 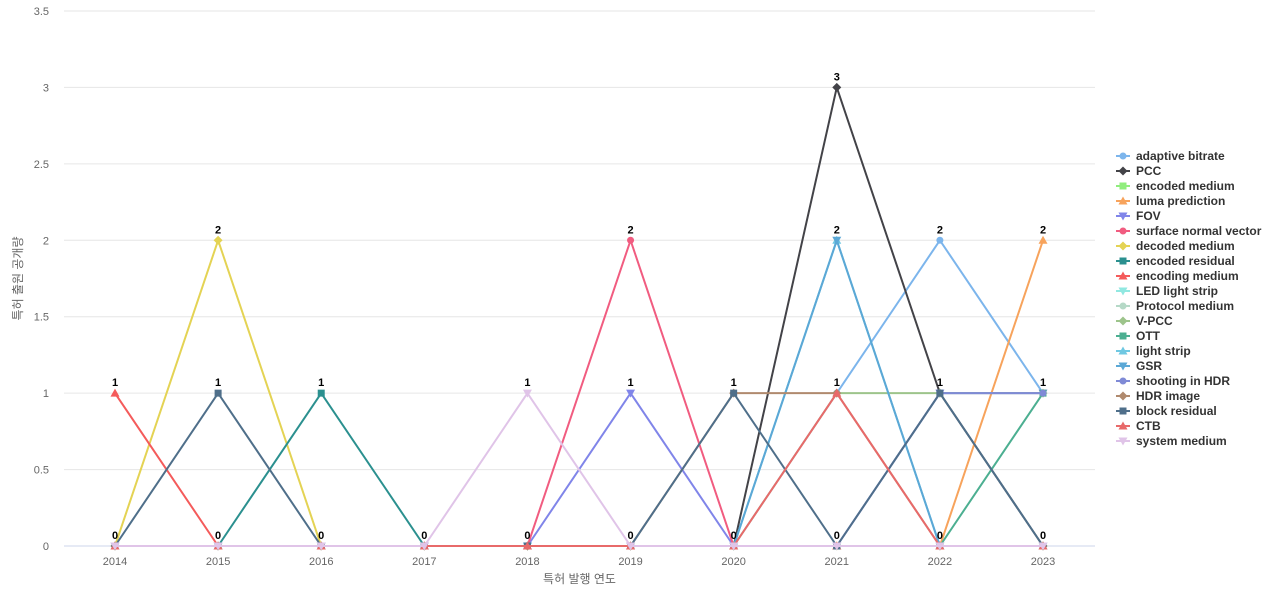 I want to click on legend-item: system medium, so click(x=1171, y=441).